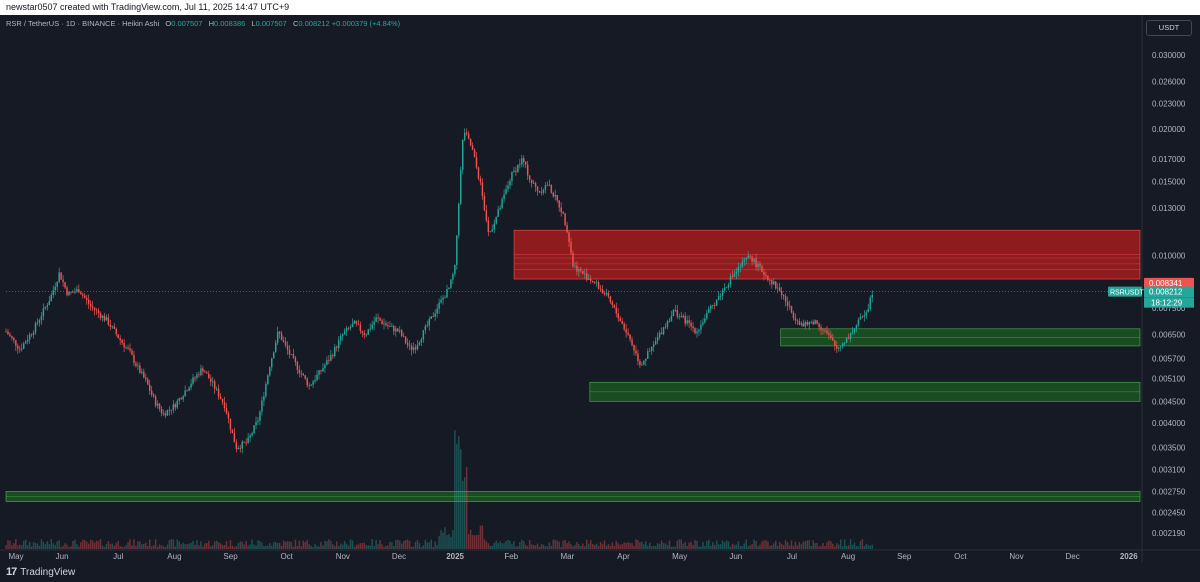 The width and height of the screenshot is (1200, 582). Describe the element at coordinates (40, 572) in the screenshot. I see `tradingview-logo: 17 TradingView` at that location.